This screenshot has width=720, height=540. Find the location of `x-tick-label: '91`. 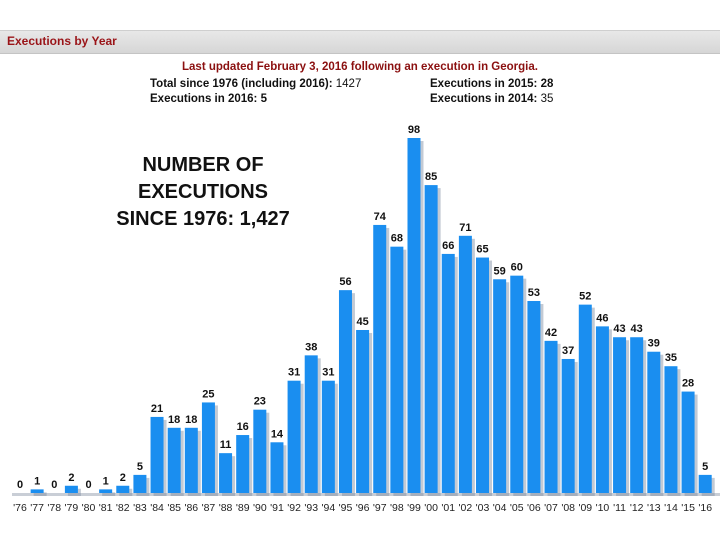

x-tick-label: '91 is located at coordinates (277, 508).